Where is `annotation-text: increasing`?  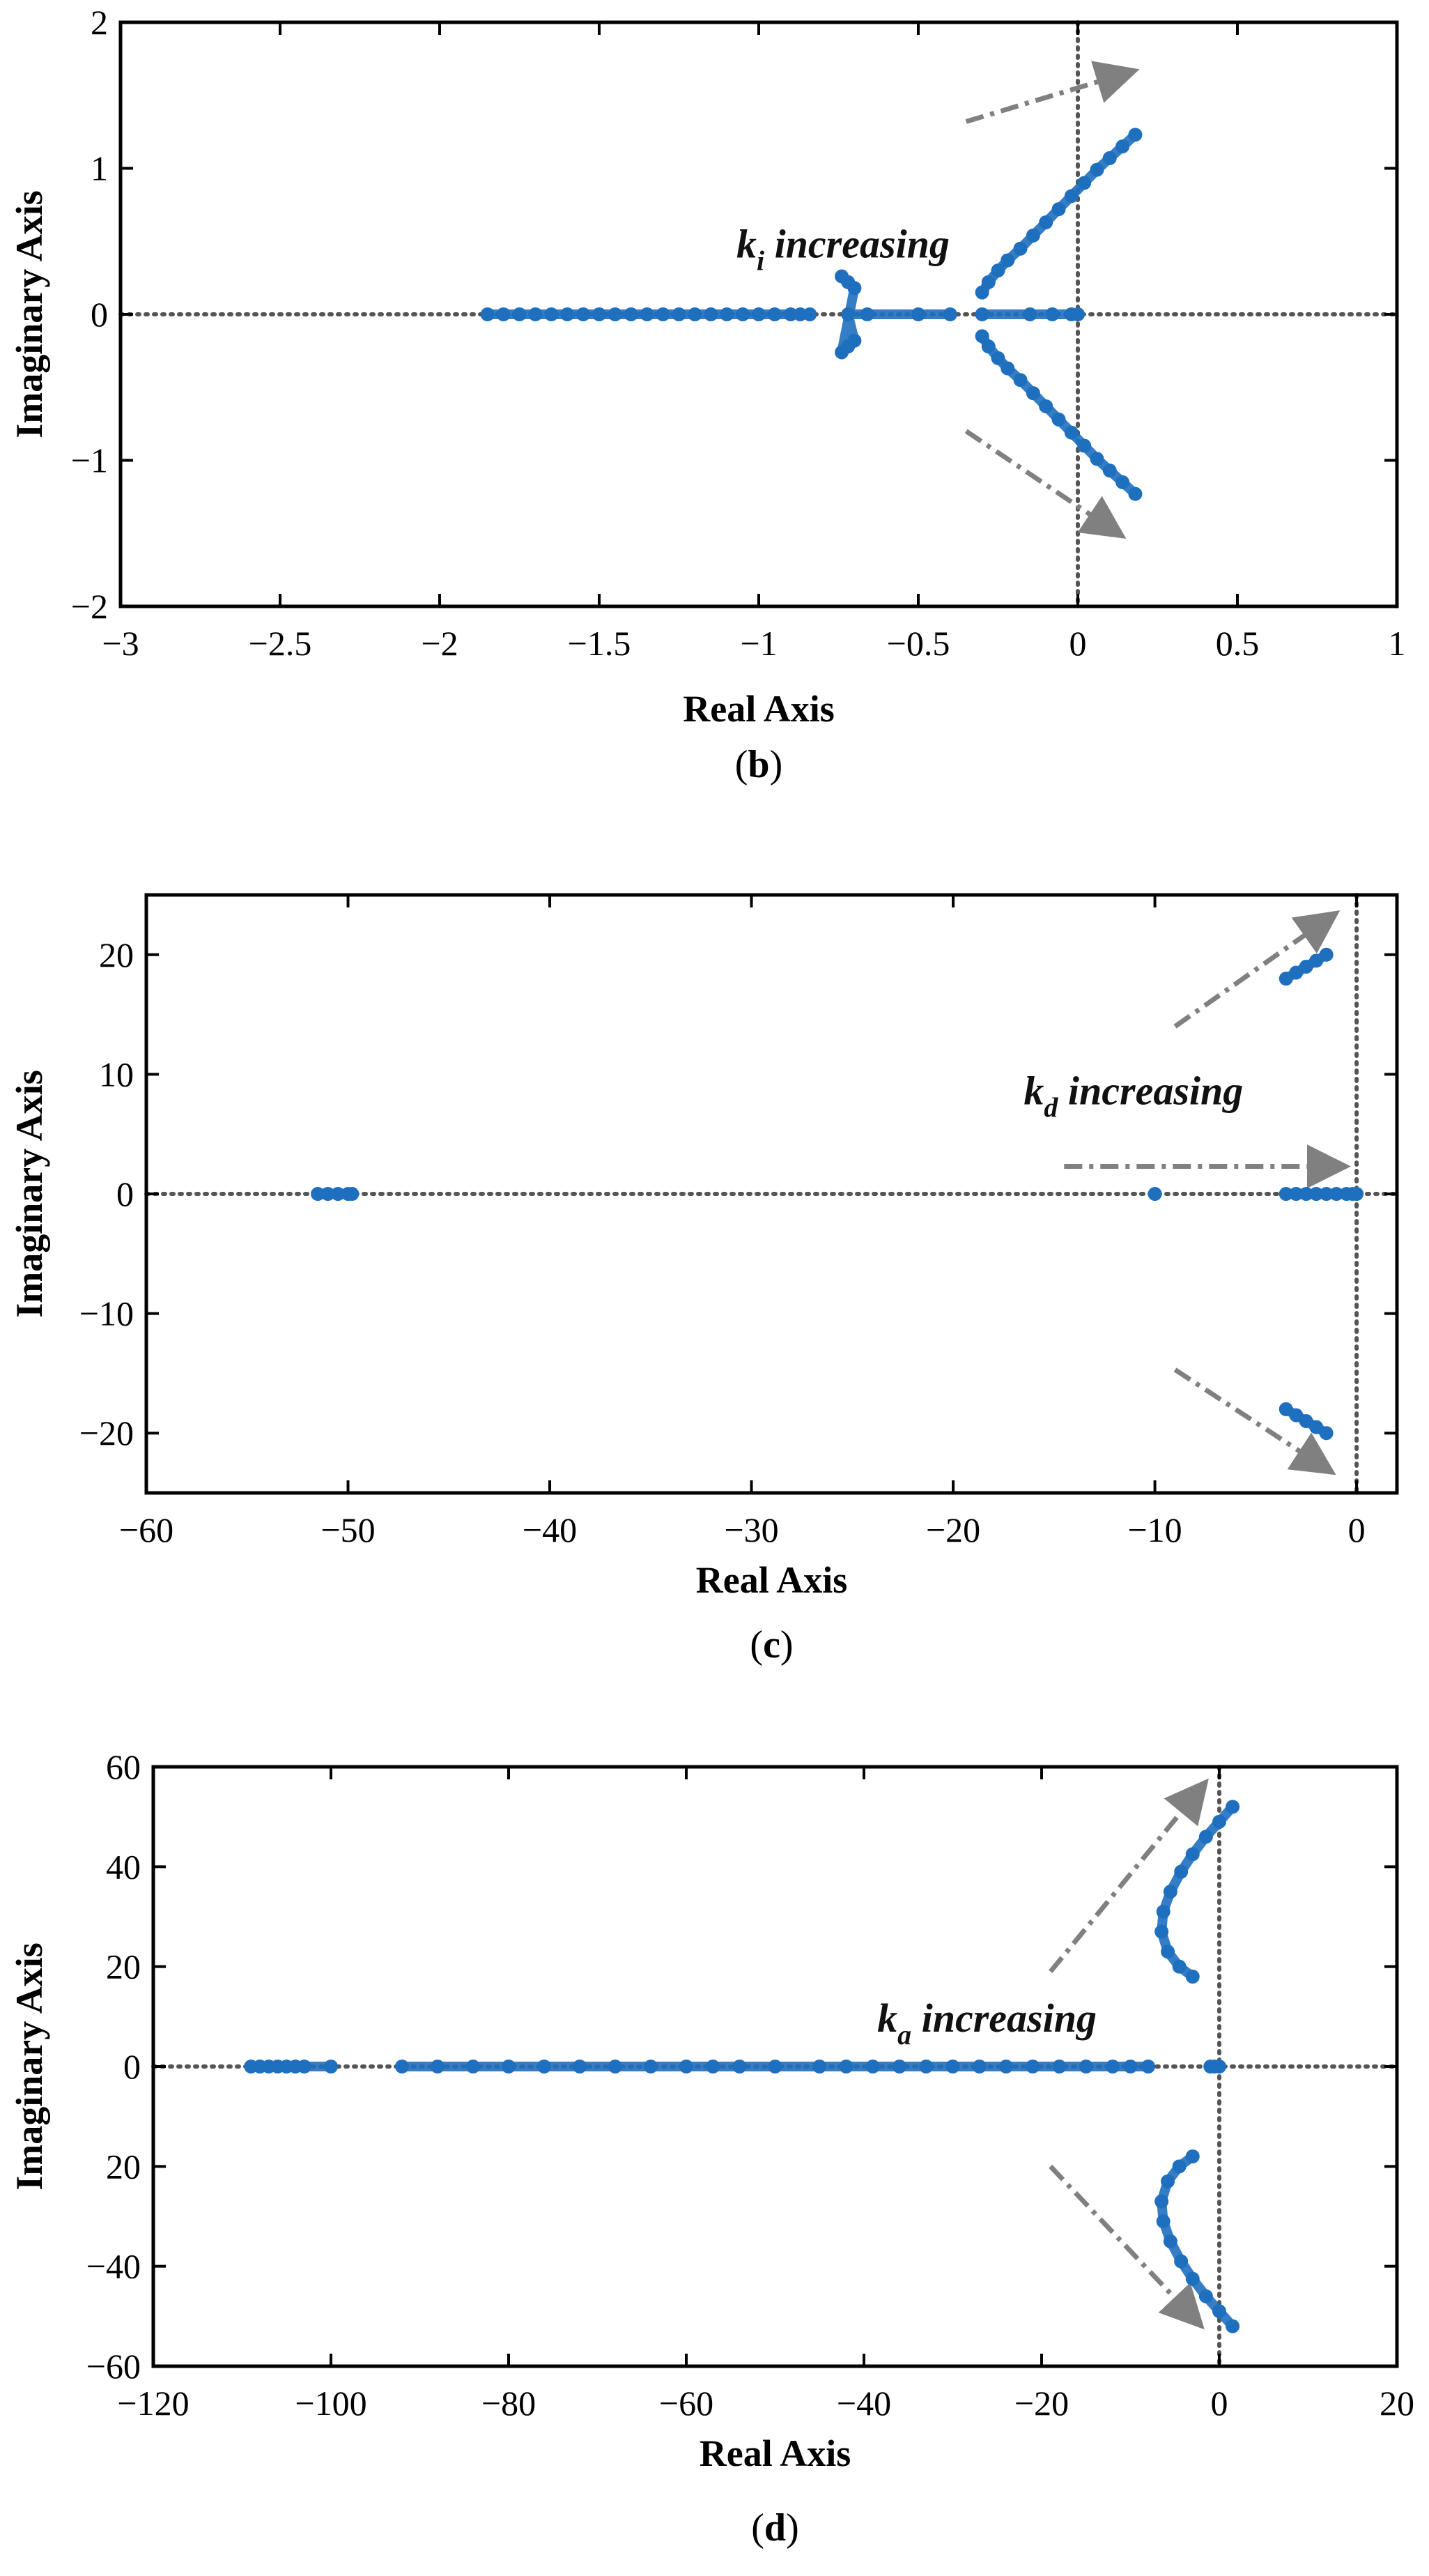
annotation-text: increasing is located at coordinates (1150, 1090).